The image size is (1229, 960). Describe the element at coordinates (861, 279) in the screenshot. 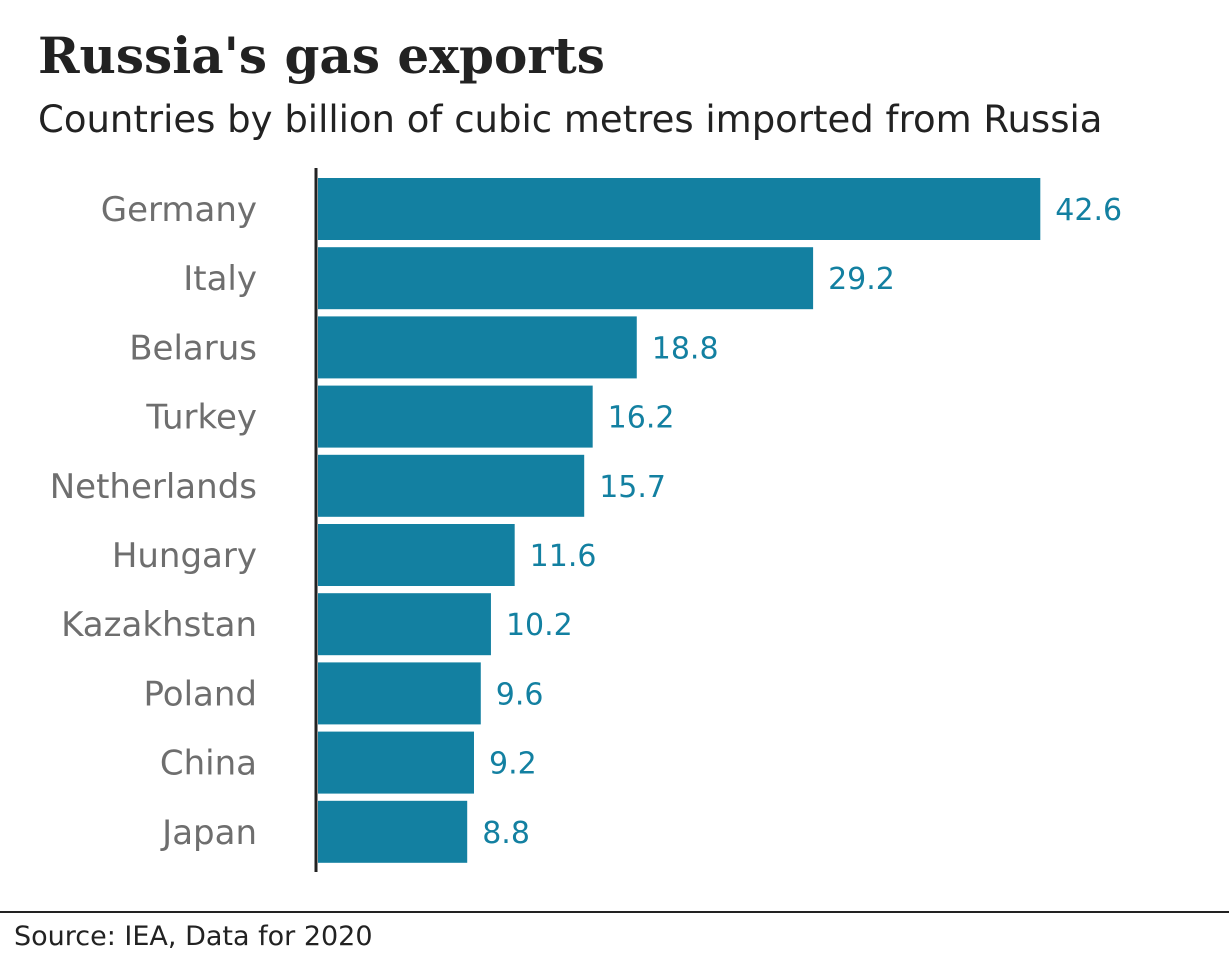

I see `value-label-italy: 29.2` at that location.